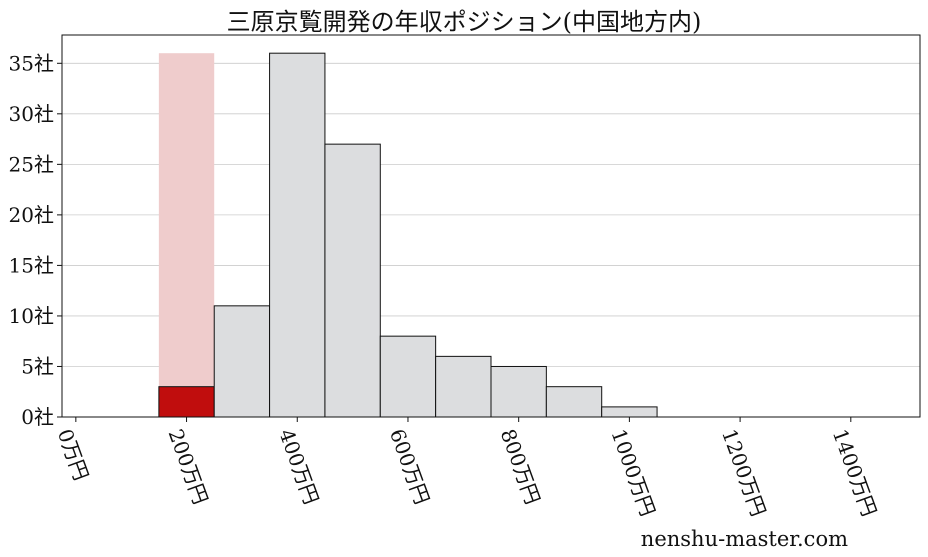  I want to click on y-tick-label-6: 30社, so click(31, 114).